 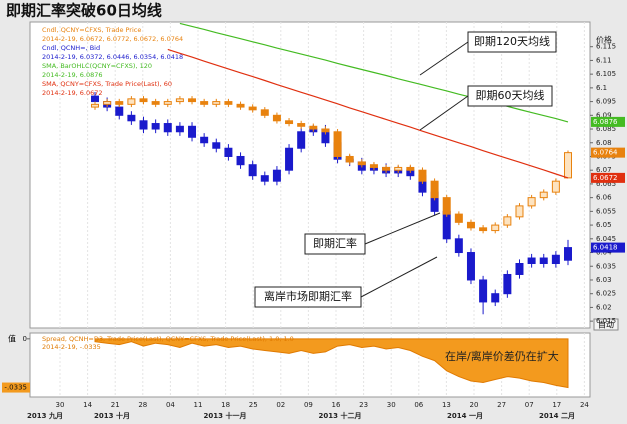 What do you see at coordinates (606, 102) in the screenshot?
I see `y-tick-label: 6.095` at bounding box center [606, 102].